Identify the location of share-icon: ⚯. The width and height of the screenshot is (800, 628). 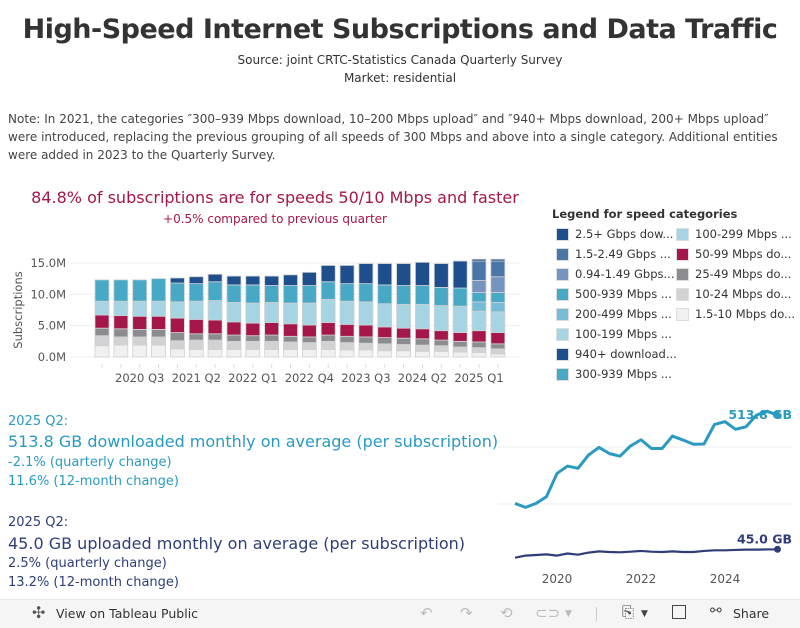
(716, 611).